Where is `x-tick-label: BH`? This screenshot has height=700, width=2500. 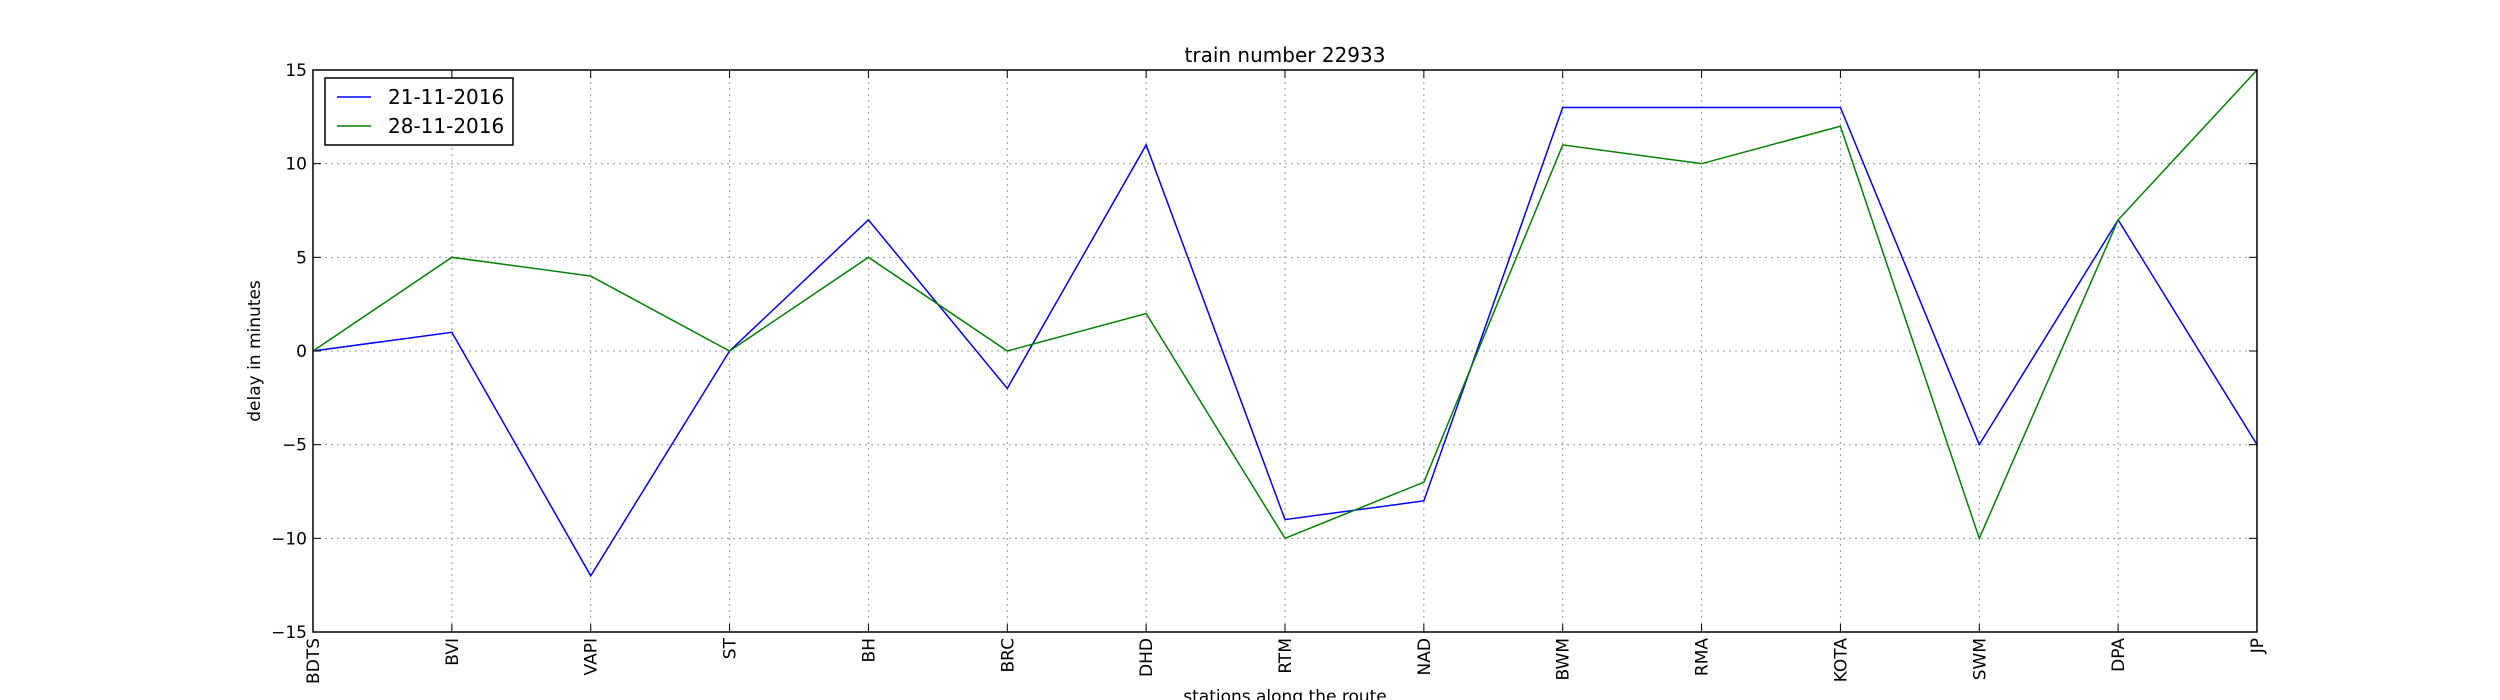
x-tick-label: BH is located at coordinates (869, 650).